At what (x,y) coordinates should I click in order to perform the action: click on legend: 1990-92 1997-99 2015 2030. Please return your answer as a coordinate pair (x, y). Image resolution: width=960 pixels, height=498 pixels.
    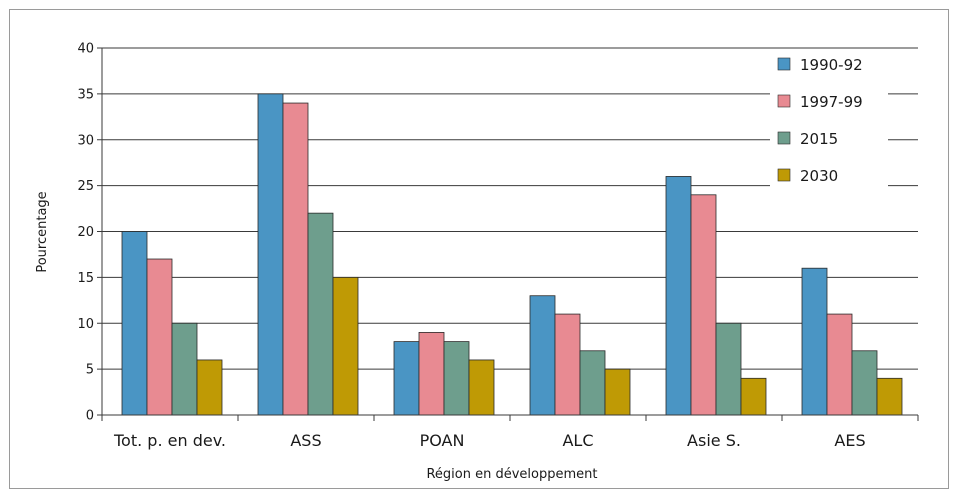
    Looking at the image, I should click on (820, 120).